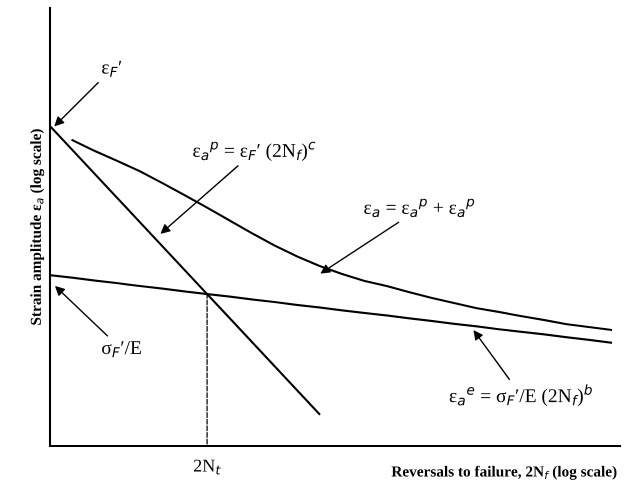 The width and height of the screenshot is (631, 498). What do you see at coordinates (112, 68) in the screenshot?
I see `text: ε$_{F}$′` at bounding box center [112, 68].